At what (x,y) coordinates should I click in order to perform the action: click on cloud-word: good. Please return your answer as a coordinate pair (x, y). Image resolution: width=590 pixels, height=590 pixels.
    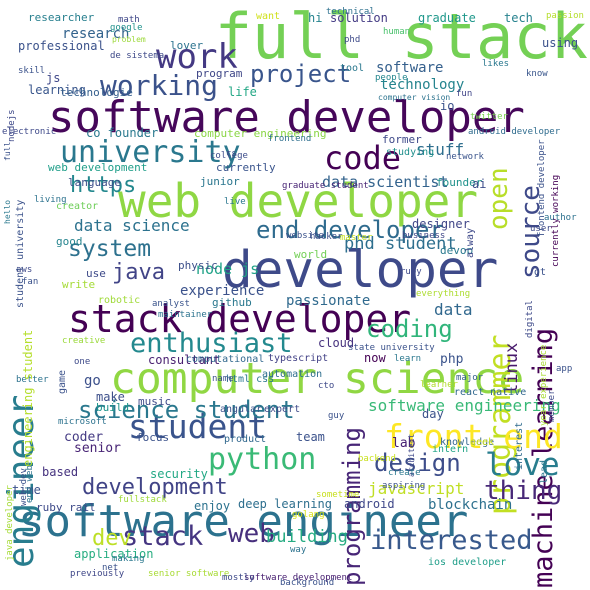
    Looking at the image, I should click on (69, 241).